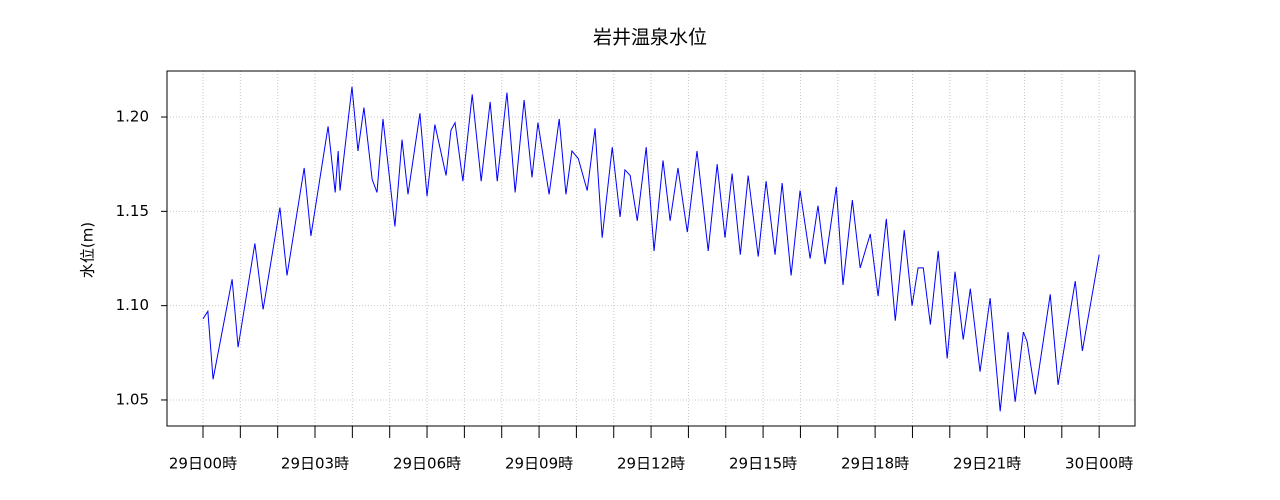 This screenshot has width=1280, height=500. What do you see at coordinates (132, 211) in the screenshot?
I see `y-tick-label: 1.15` at bounding box center [132, 211].